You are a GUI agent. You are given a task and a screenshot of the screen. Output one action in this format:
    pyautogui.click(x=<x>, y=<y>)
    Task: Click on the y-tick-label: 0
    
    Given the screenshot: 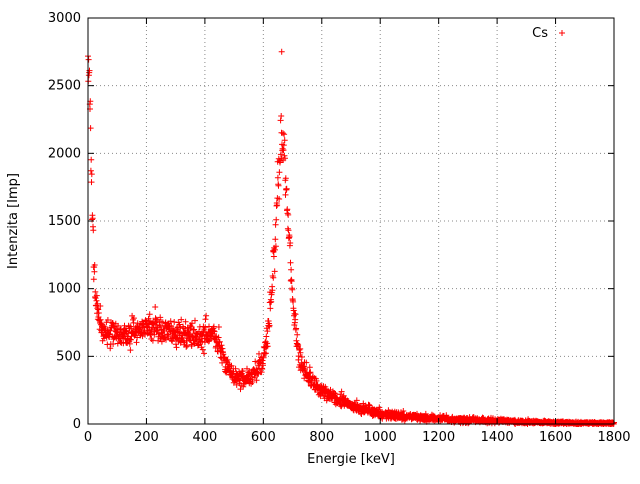 What is the action you would take?
    pyautogui.click(x=77, y=424)
    